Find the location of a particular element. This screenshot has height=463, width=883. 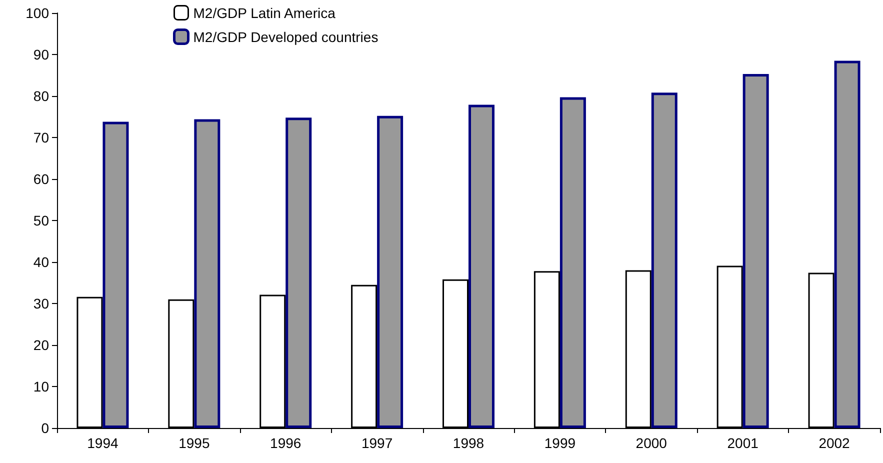

y-tick-label: 90 is located at coordinates (41, 54).